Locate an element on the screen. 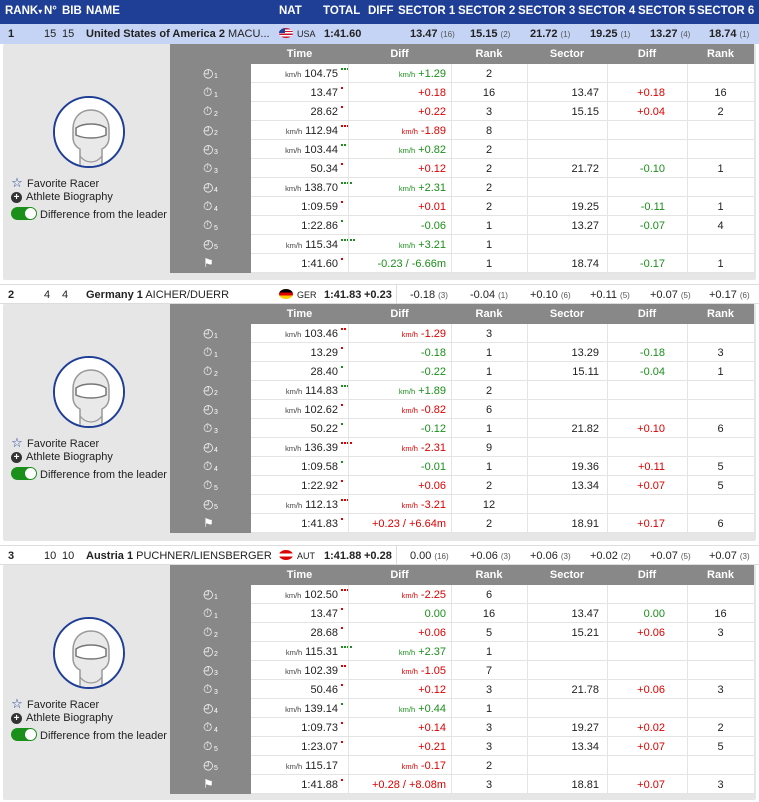 Image resolution: width=759 pixels, height=802 pixels. split-row: ◴ 2 km/h 114.83 km/h +1.89 2 is located at coordinates (462, 390).